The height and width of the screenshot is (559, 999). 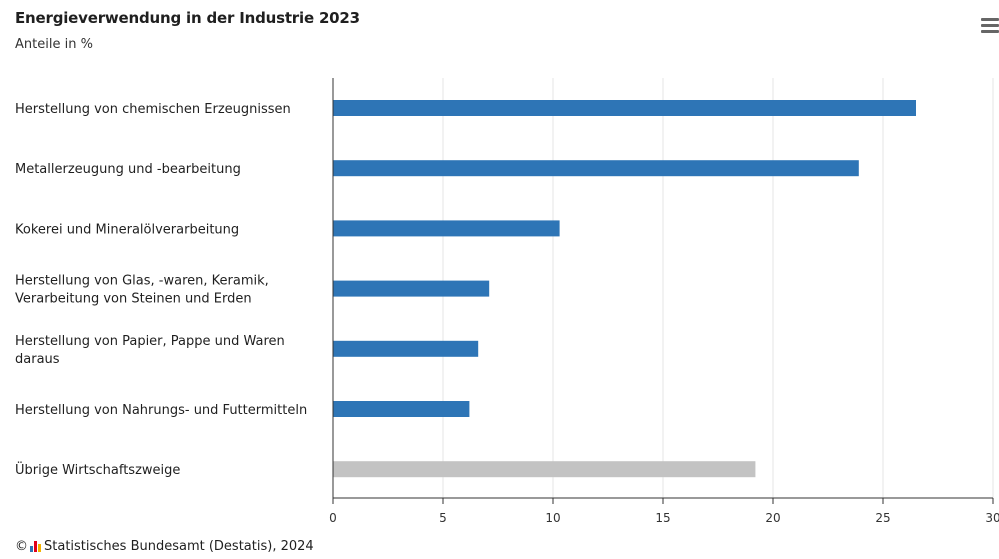 I want to click on chart-title: Energieverwendung in der Industrie 2023, so click(x=187, y=18).